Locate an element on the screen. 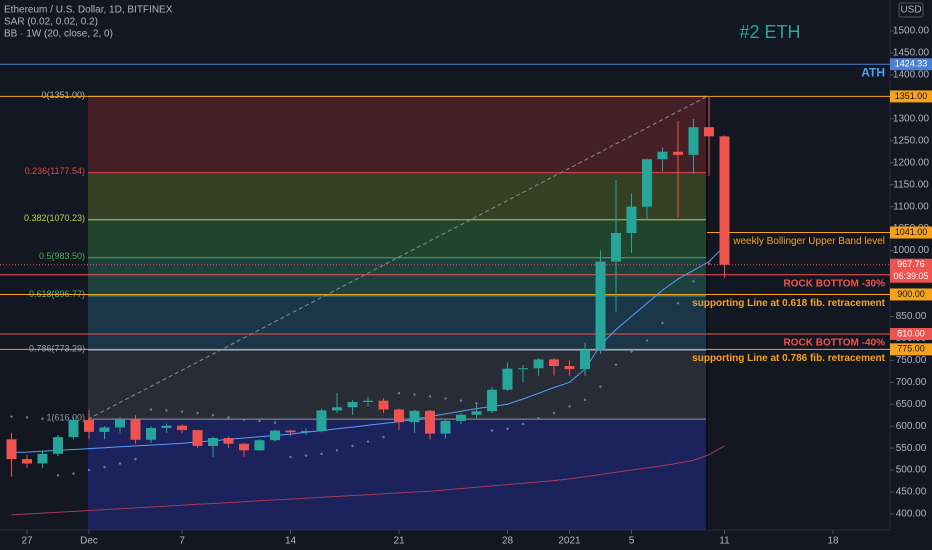  level-label: 900.00 is located at coordinates (911, 294).